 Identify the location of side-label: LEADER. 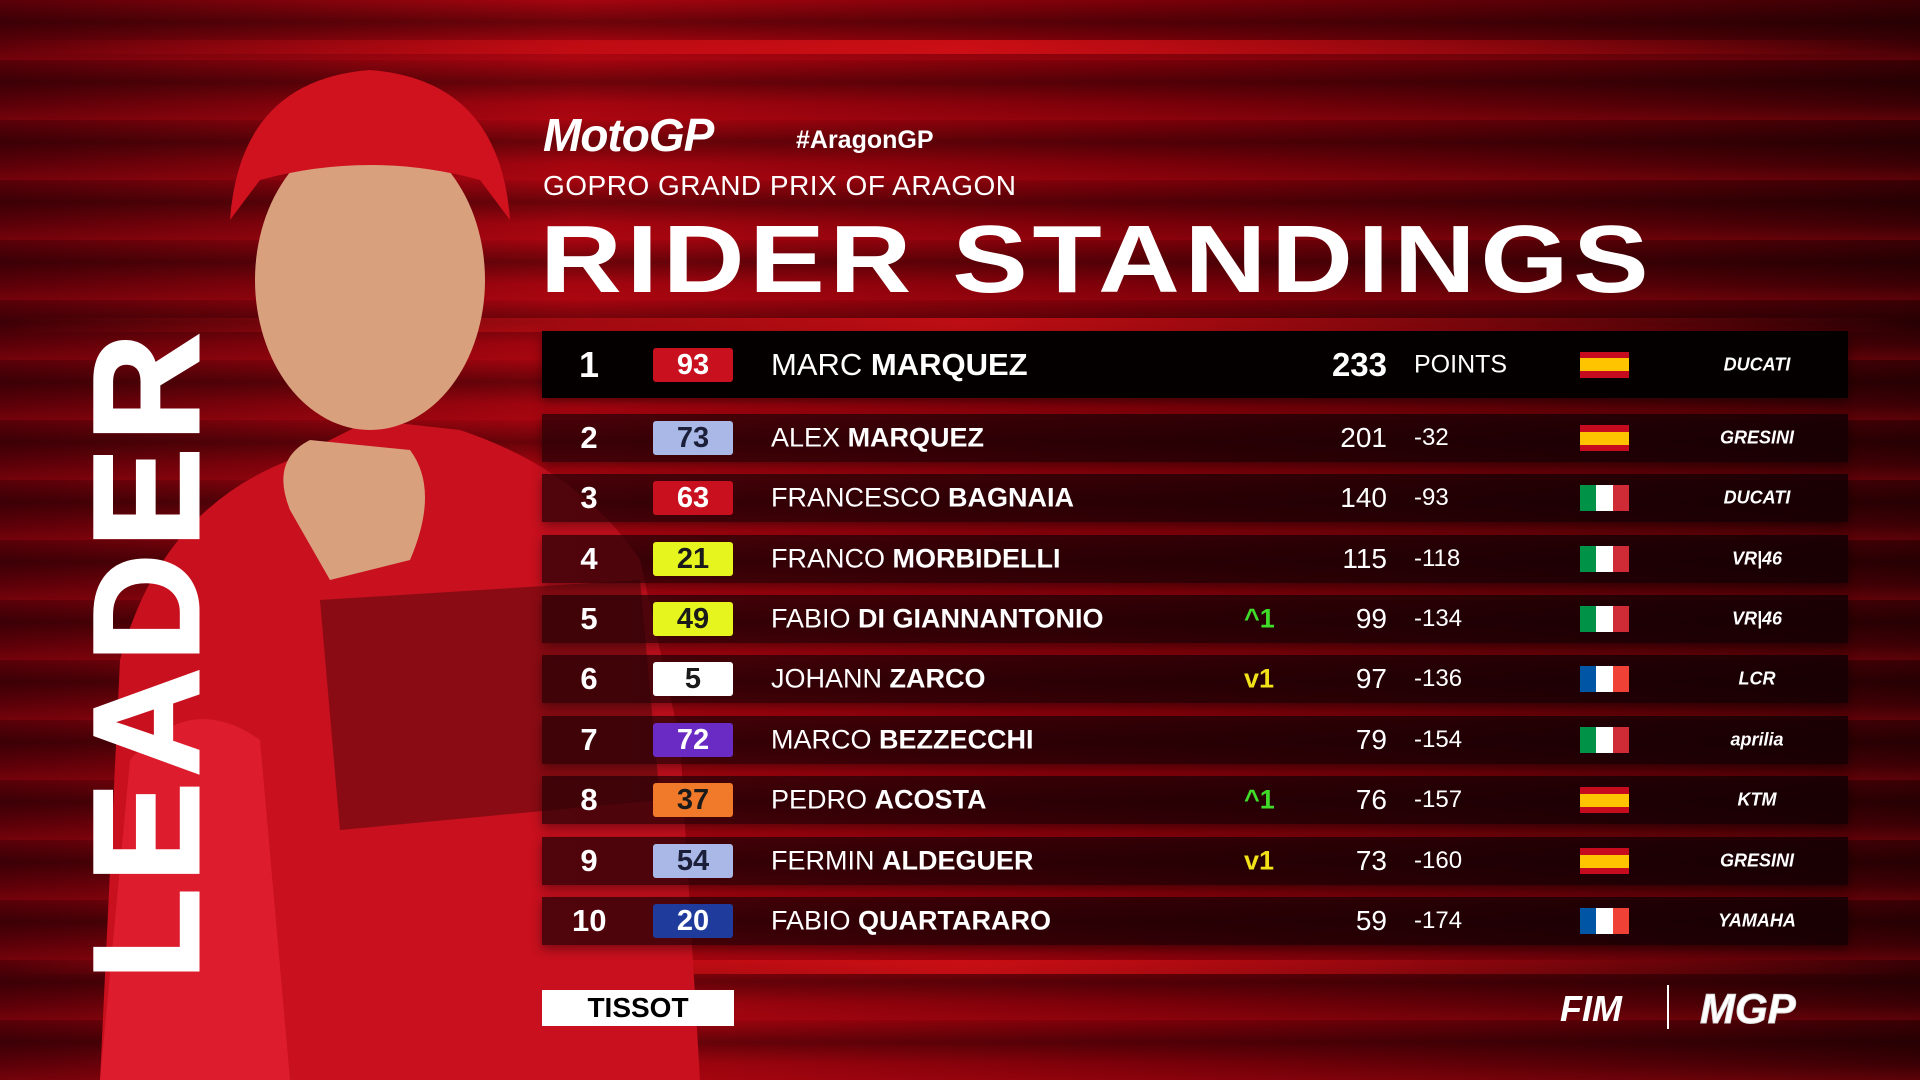
(146, 654).